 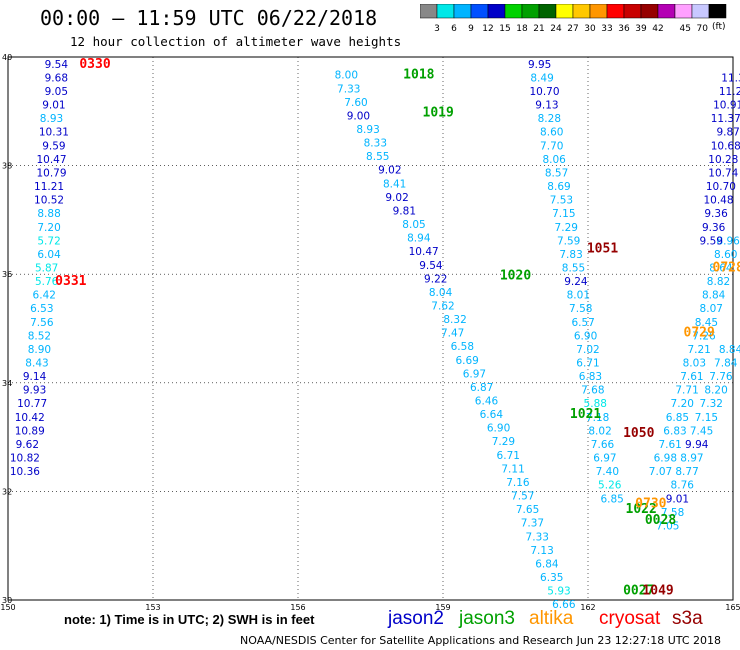 I want to click on swh-value: 7.33, so click(x=348, y=89).